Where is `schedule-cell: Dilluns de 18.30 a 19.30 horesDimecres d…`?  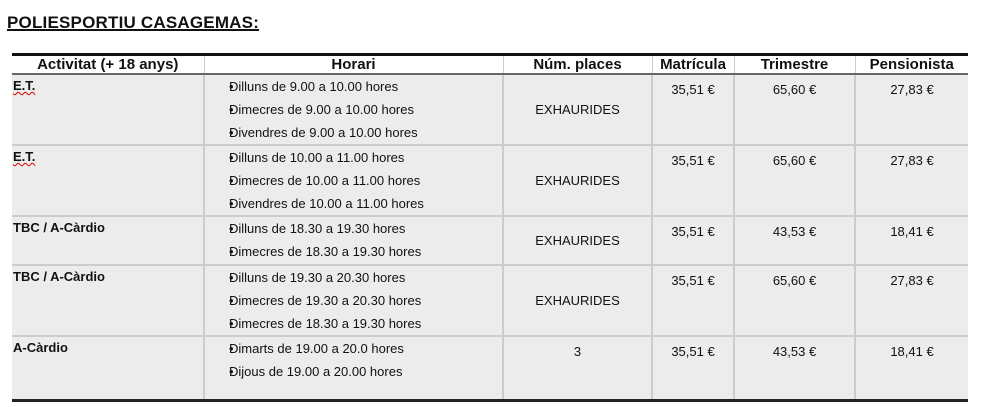 schedule-cell: Dilluns de 18.30 a 19.30 horesDimecres d… is located at coordinates (353, 240).